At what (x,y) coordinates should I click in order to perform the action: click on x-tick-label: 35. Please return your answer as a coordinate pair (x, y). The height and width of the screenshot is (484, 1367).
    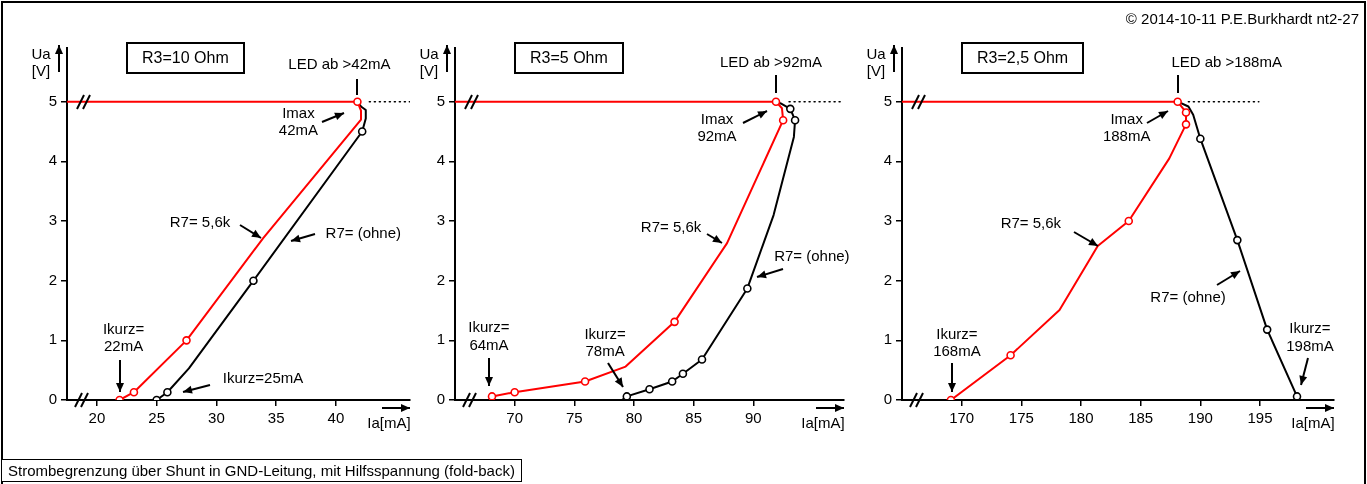
    Looking at the image, I should click on (276, 418).